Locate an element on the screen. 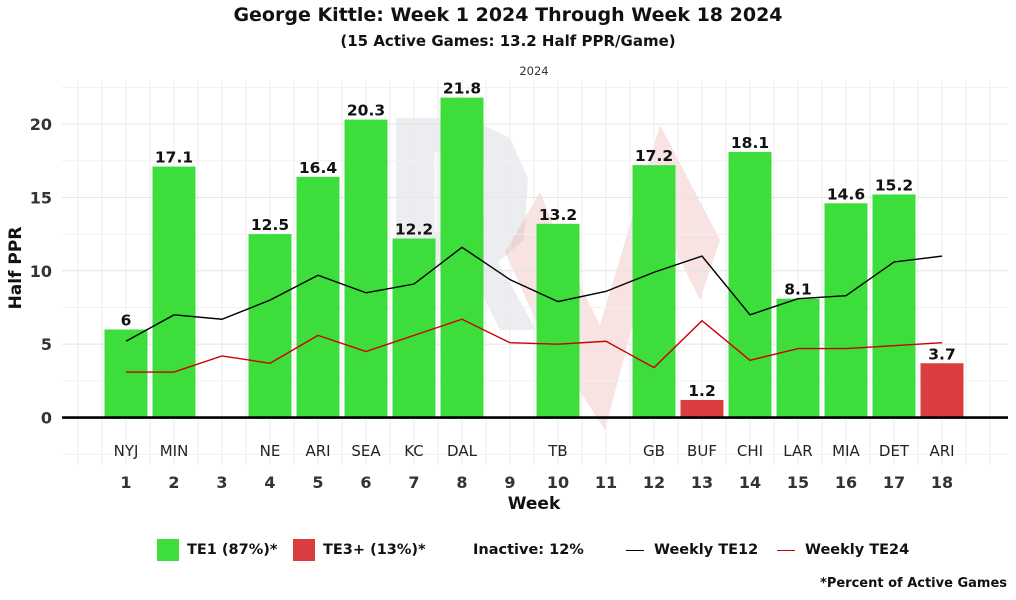  y-tick-label: 20 is located at coordinates (41, 124).